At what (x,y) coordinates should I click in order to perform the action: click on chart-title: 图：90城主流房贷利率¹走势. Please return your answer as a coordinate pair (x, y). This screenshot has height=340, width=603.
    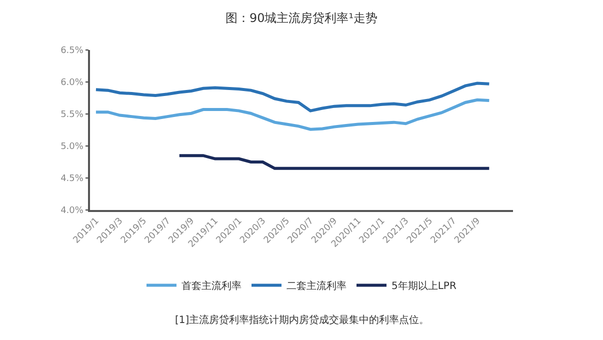
    Looking at the image, I should click on (301, 18).